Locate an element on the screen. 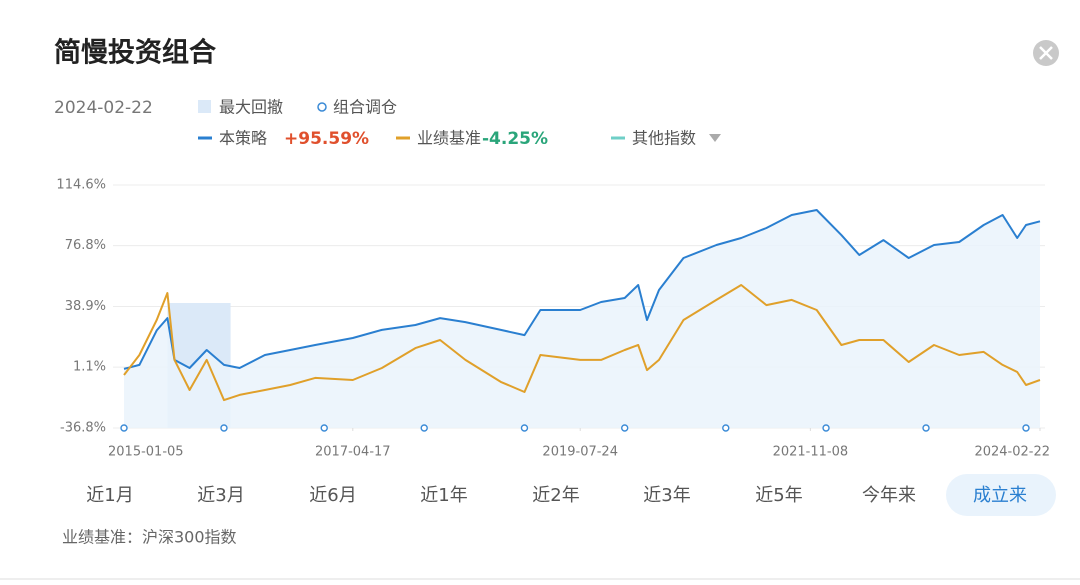  page-title: 简慢投资组合 is located at coordinates (135, 53).